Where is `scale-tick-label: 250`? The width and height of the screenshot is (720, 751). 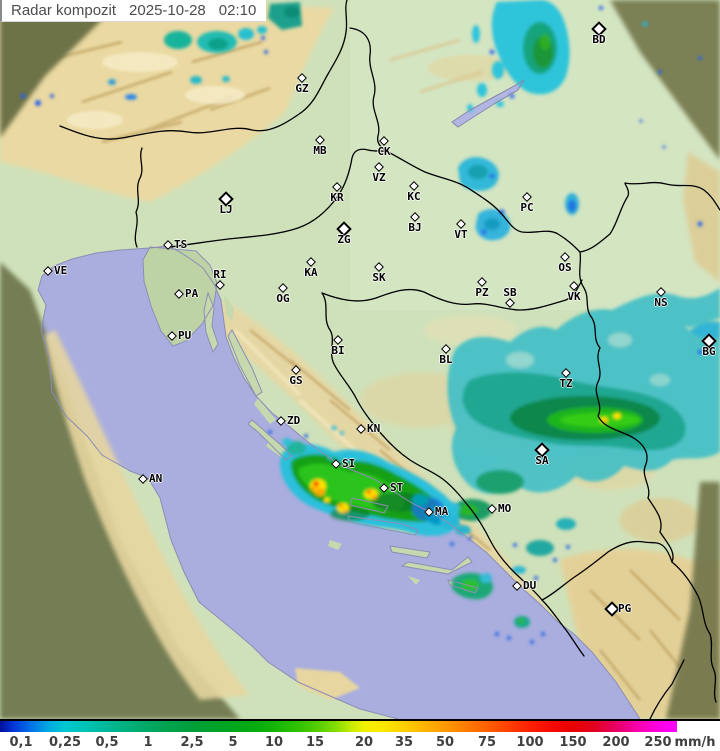 scale-tick-label: 250 is located at coordinates (658, 742).